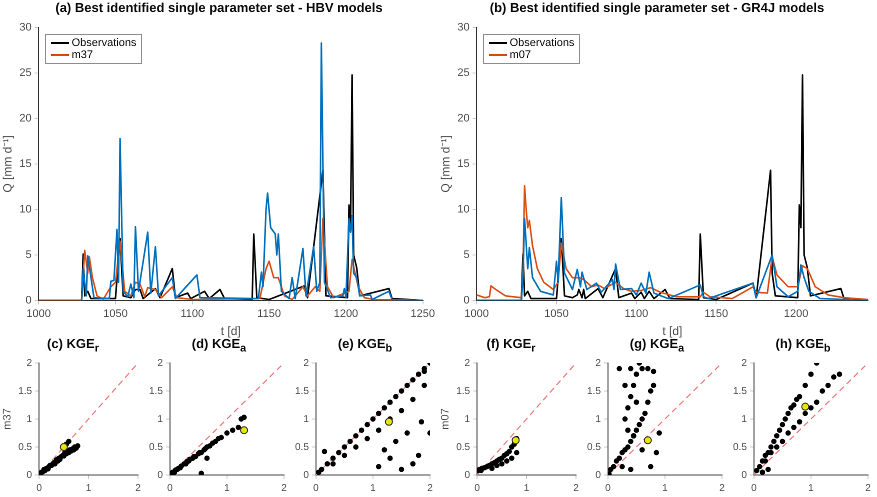 The width and height of the screenshot is (877, 497). What do you see at coordinates (83, 54) in the screenshot?
I see `legend-label: m37` at bounding box center [83, 54].